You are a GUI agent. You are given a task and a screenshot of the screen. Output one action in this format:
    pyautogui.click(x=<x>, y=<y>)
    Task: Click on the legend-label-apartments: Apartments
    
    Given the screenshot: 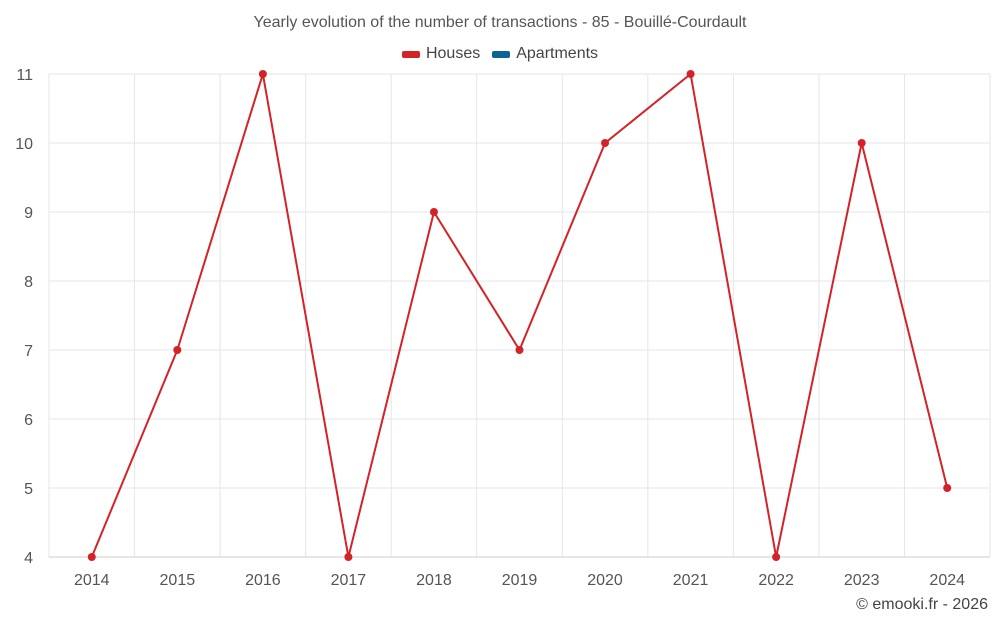 What is the action you would take?
    pyautogui.click(x=557, y=53)
    